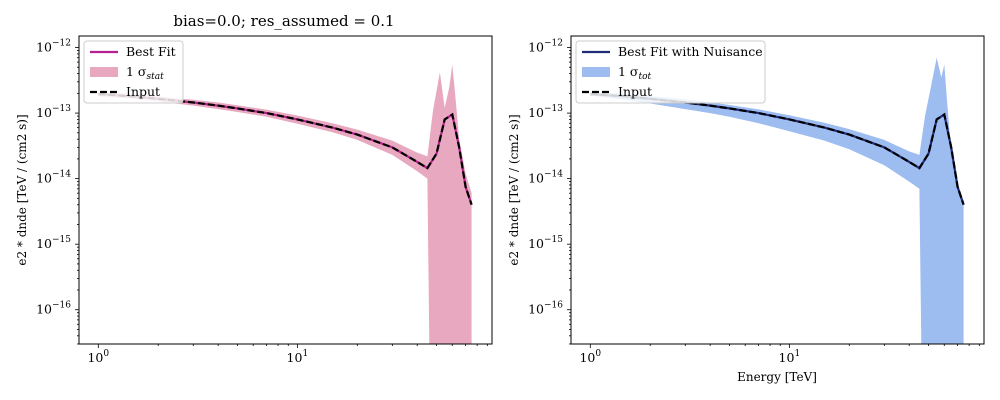 Image resolution: width=1000 pixels, height=400 pixels. I want to click on right-x-axis-label: Energy [TeV], so click(777, 377).